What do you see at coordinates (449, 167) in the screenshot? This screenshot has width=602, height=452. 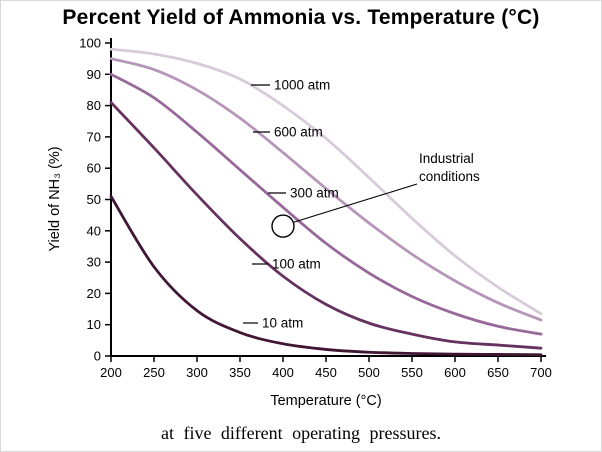 I see `industrial-conditions-label: Industrial conditions` at bounding box center [449, 167].